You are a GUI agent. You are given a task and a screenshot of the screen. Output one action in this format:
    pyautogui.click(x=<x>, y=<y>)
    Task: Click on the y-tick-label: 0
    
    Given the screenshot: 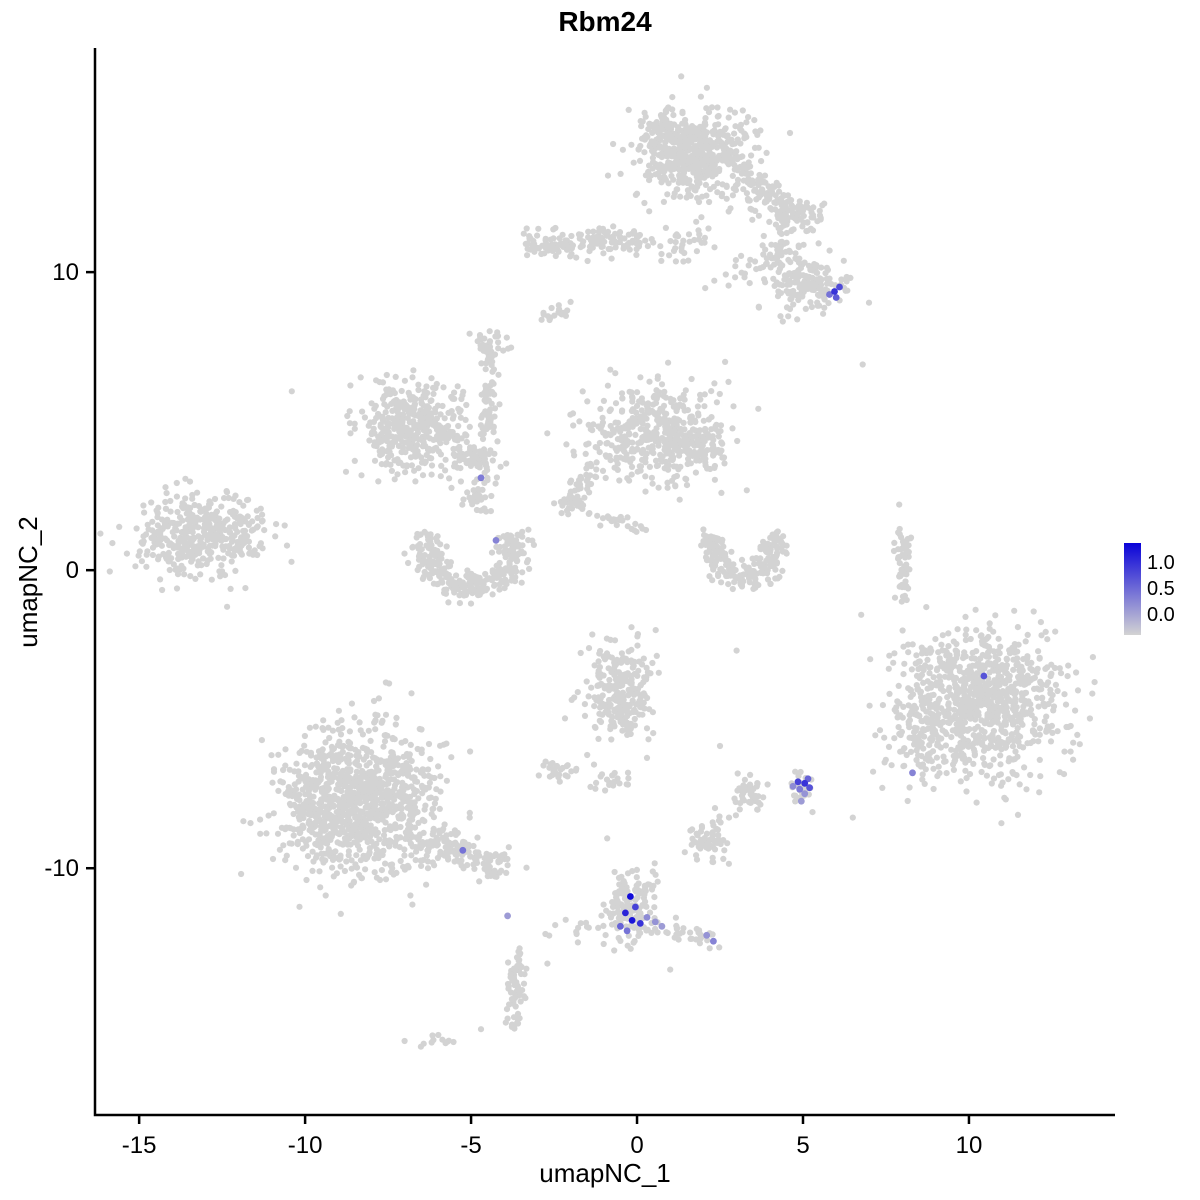 What is the action you would take?
    pyautogui.click(x=72, y=570)
    